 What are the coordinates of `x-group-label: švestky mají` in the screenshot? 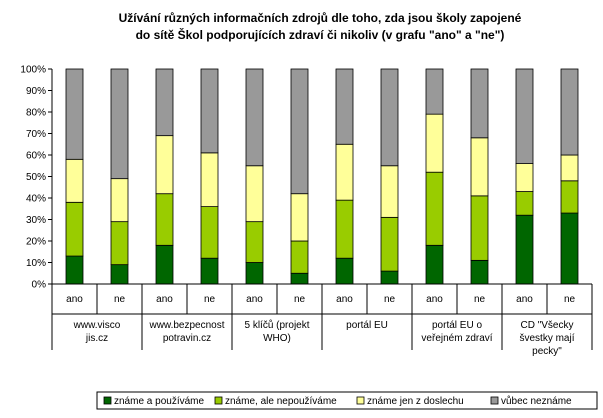 It's located at (546, 338).